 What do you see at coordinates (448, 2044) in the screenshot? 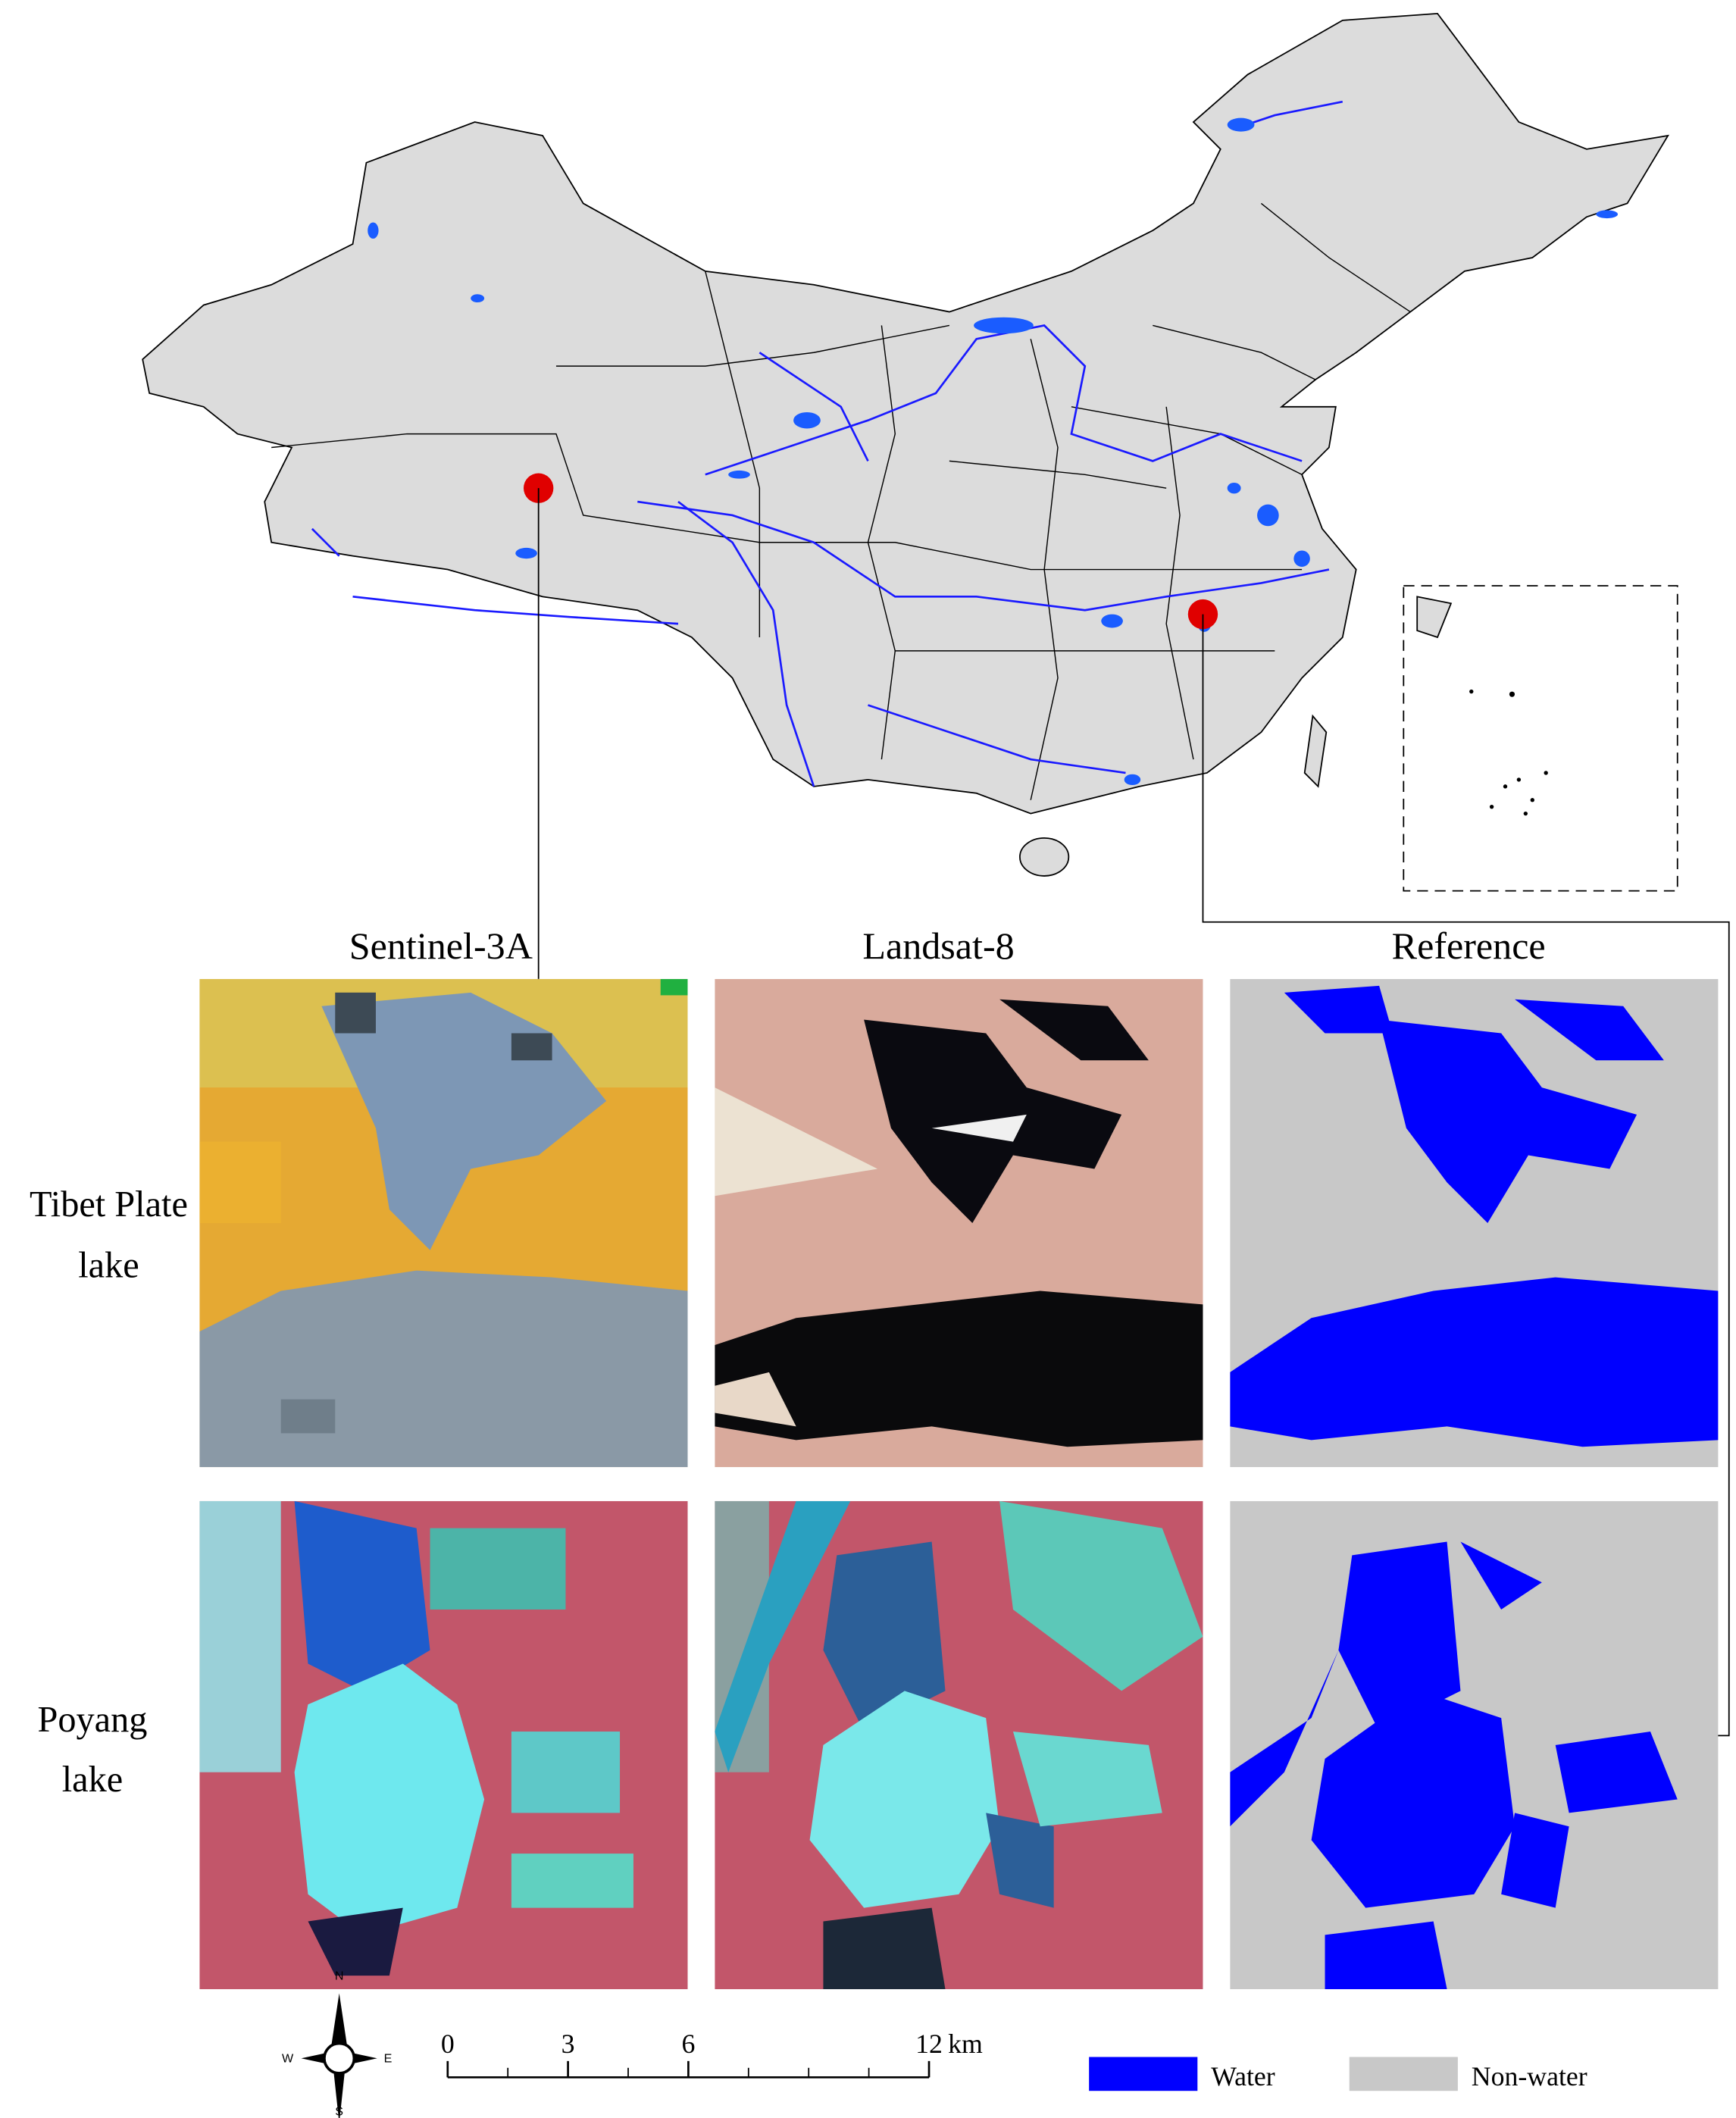
I see `scale-bar-label: 0` at bounding box center [448, 2044].